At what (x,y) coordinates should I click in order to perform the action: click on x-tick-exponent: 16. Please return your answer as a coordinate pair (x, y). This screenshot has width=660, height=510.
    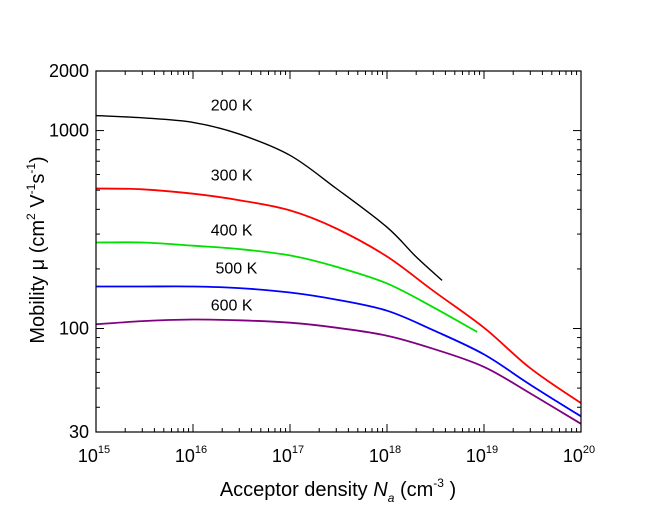
    Looking at the image, I should click on (201, 450).